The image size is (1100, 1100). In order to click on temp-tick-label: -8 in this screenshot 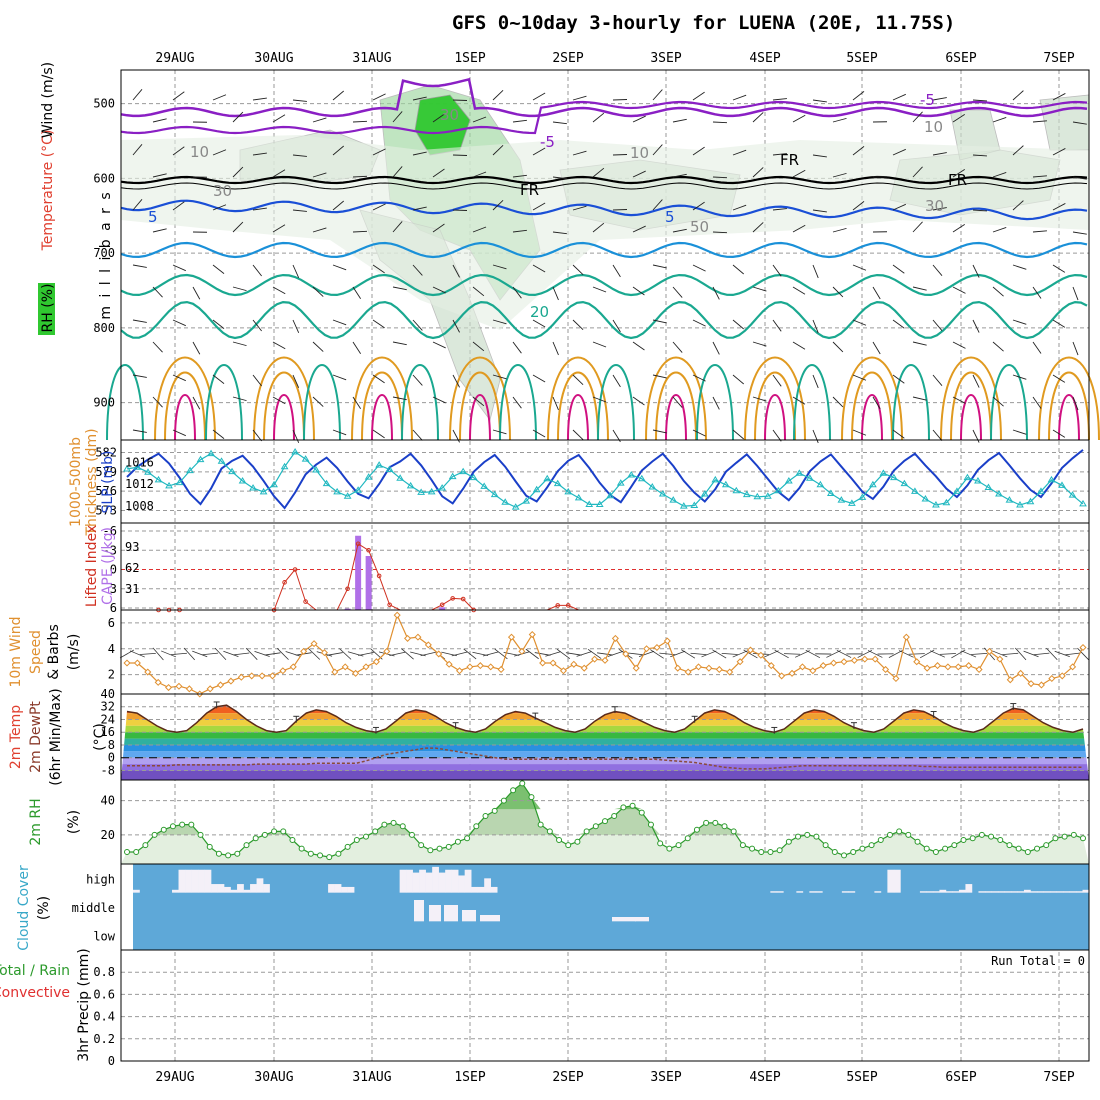, I will do `click(108, 770)`.